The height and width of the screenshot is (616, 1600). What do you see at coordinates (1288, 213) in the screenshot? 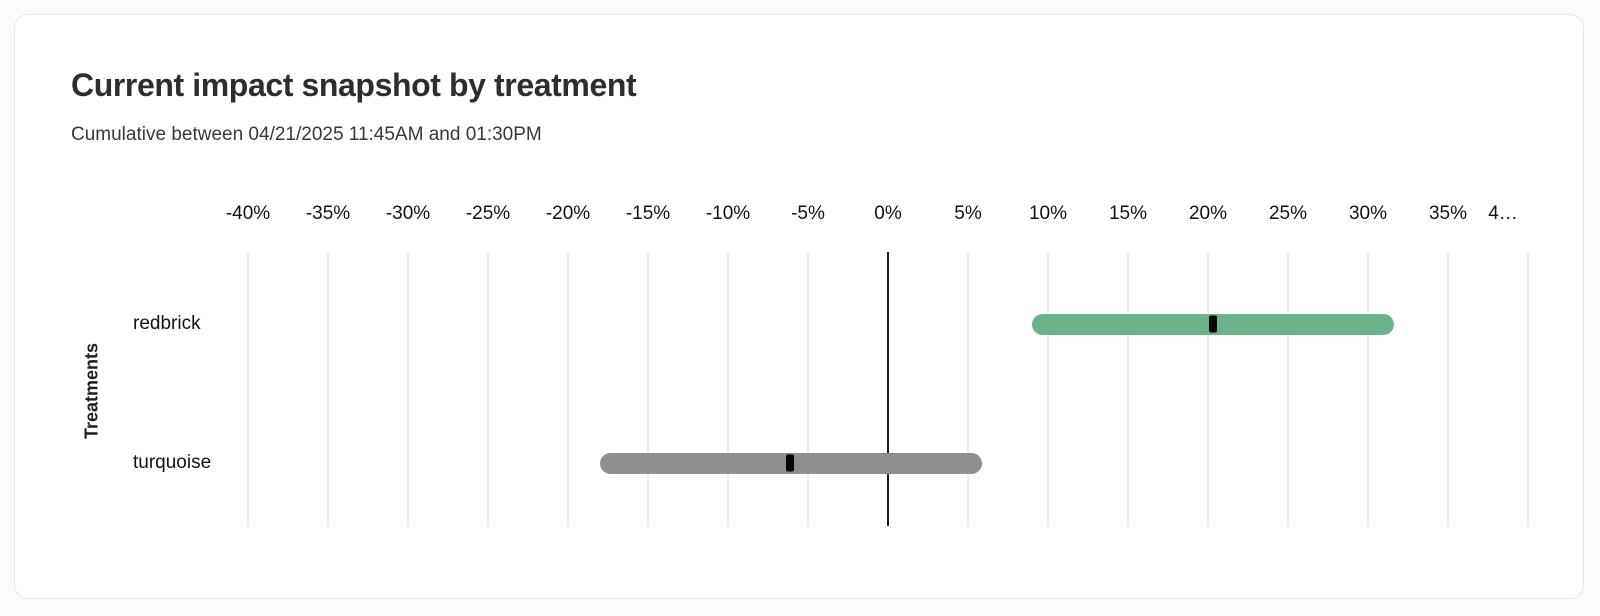
I see `x-tick-label: 25%` at bounding box center [1288, 213].